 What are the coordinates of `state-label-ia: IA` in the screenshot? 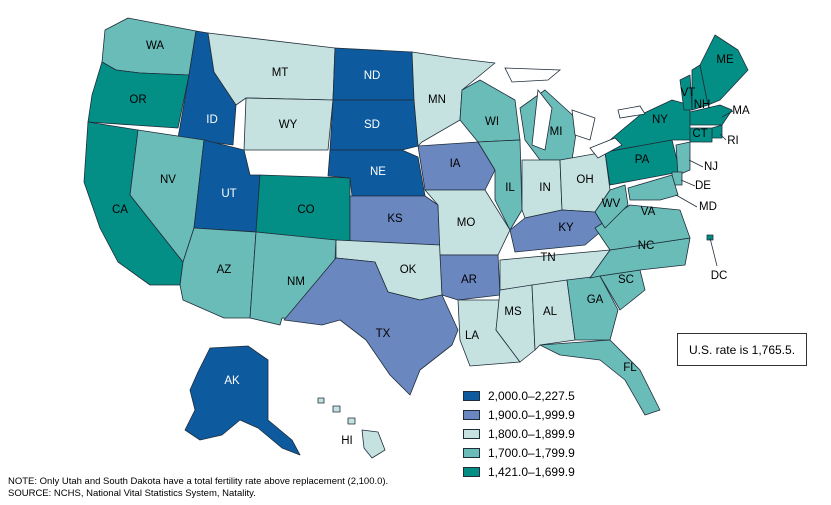 It's located at (455, 164).